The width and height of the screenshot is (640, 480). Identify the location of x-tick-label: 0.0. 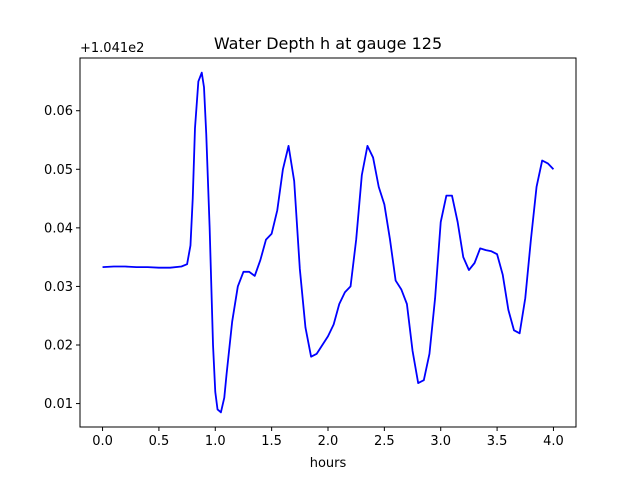
(102, 441).